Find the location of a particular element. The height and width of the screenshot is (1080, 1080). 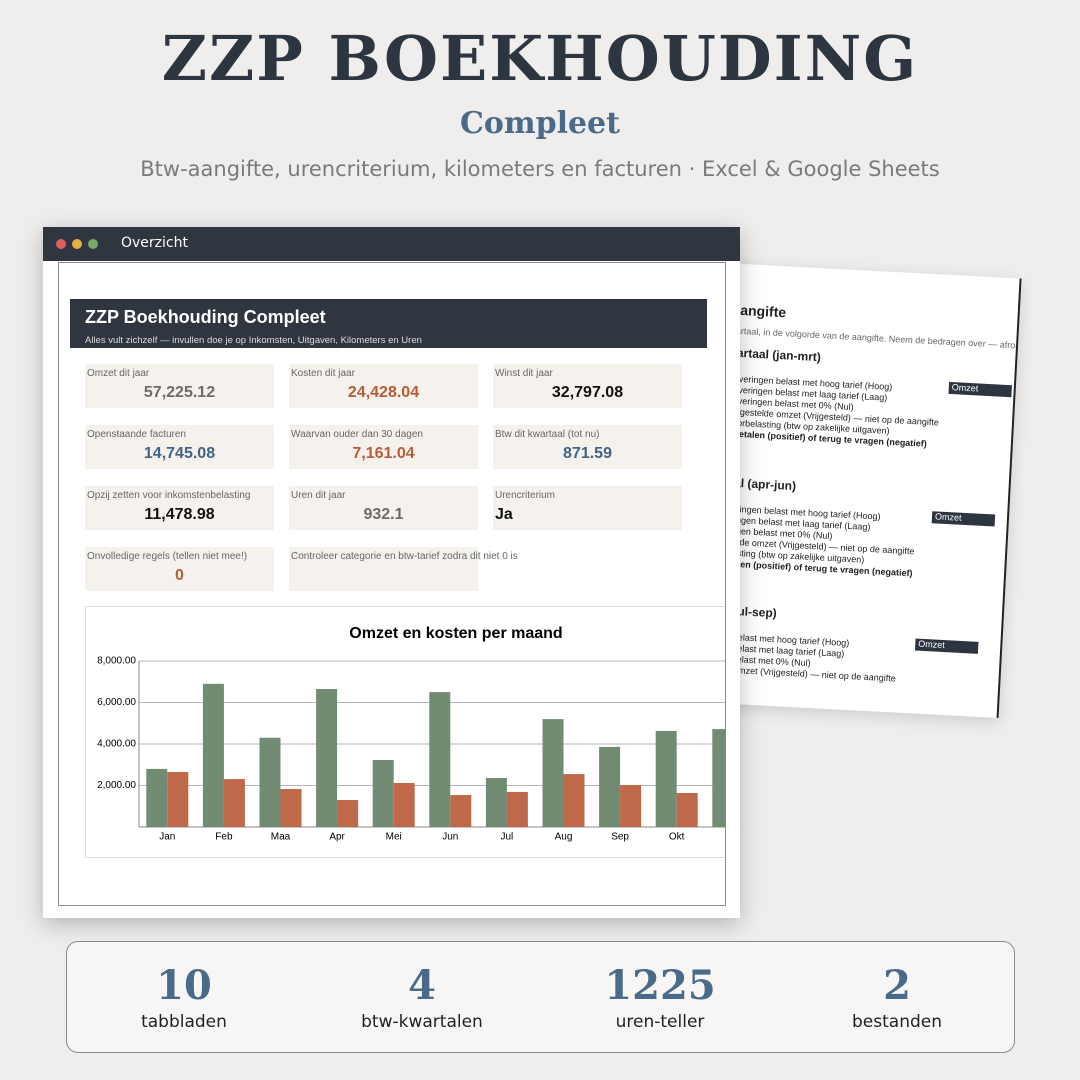

kpi-card: Omzet dit jaar 57,225.12 is located at coordinates (179, 386).